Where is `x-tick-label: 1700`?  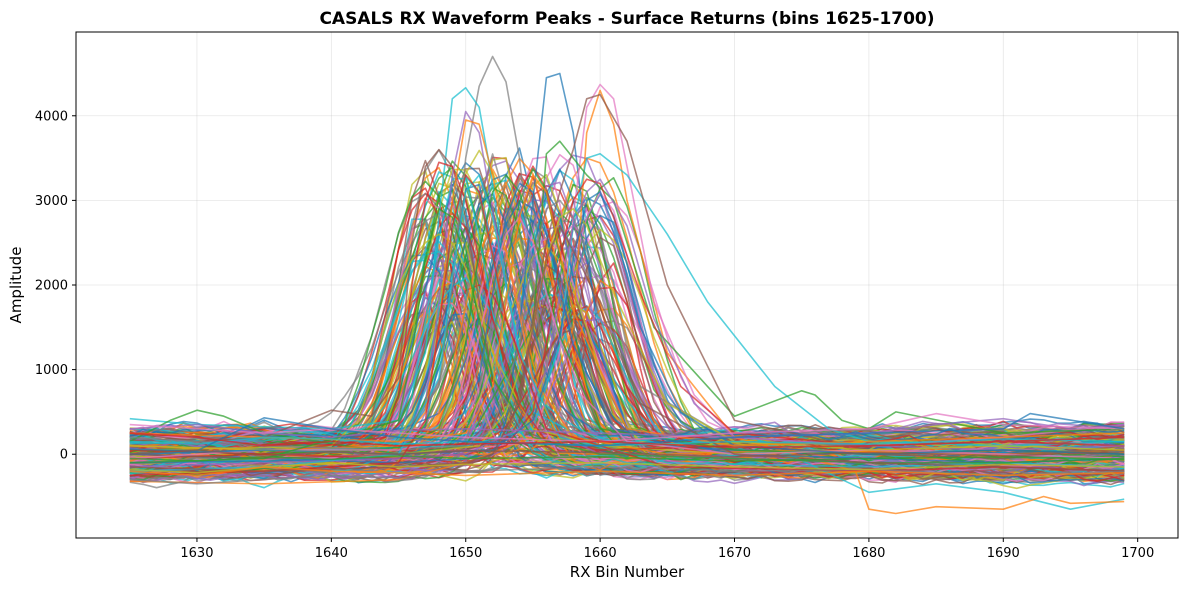
x-tick-label: 1700 is located at coordinates (1137, 553).